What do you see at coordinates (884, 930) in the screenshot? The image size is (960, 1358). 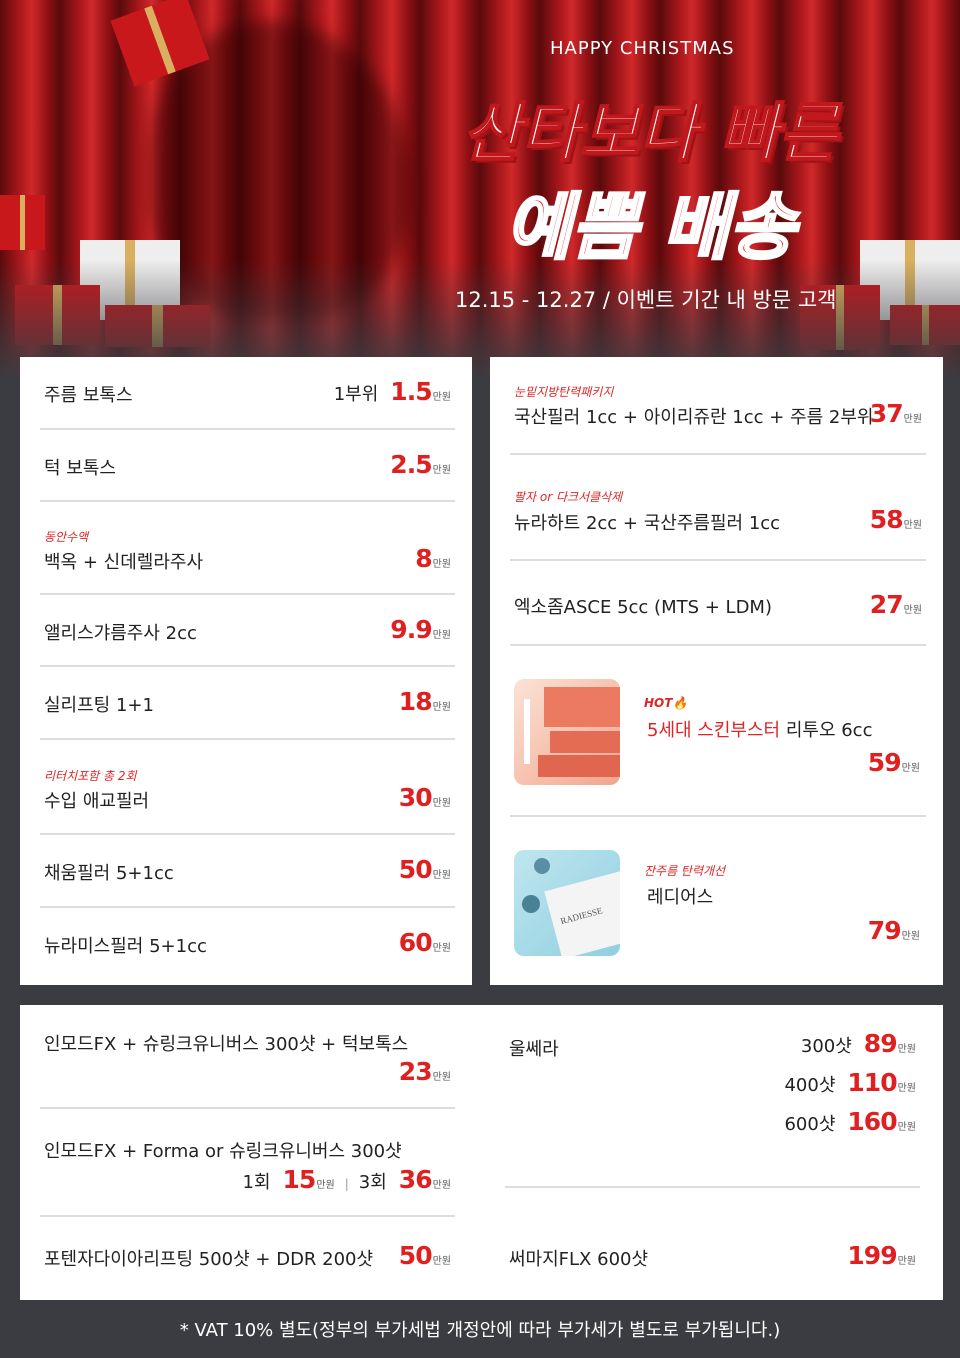 I see `price-value: 79` at bounding box center [884, 930].